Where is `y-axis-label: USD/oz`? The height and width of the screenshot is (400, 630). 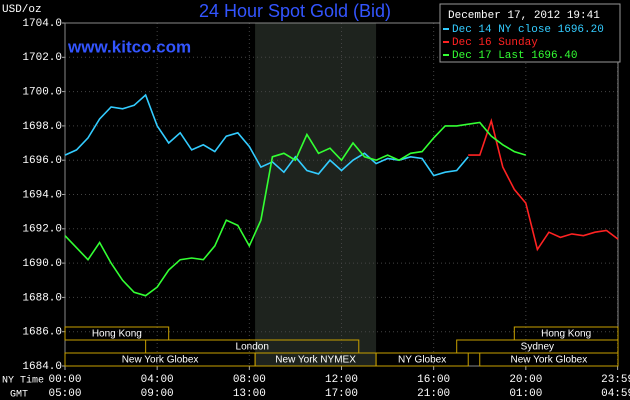
y-axis-label: USD/oz is located at coordinates (22, 10).